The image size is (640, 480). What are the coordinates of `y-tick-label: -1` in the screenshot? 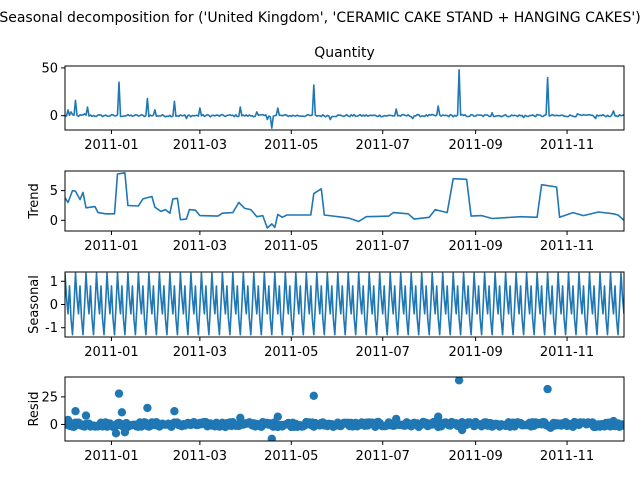 It's located at (51, 328).